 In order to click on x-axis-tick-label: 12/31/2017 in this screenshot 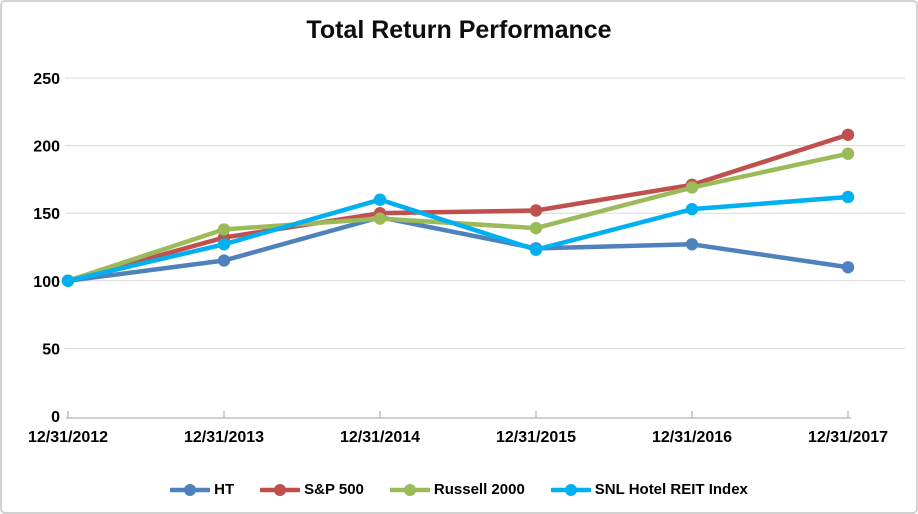, I will do `click(848, 437)`.